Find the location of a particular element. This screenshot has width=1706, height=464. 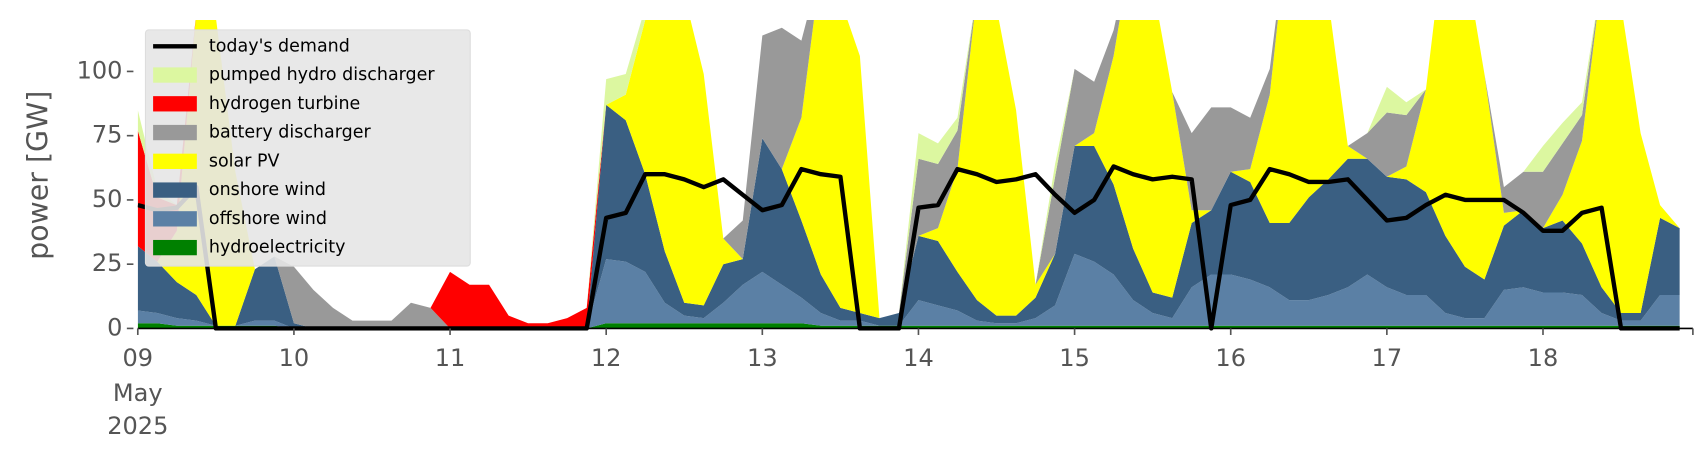

x-tick-label: 18 is located at coordinates (1543, 358).